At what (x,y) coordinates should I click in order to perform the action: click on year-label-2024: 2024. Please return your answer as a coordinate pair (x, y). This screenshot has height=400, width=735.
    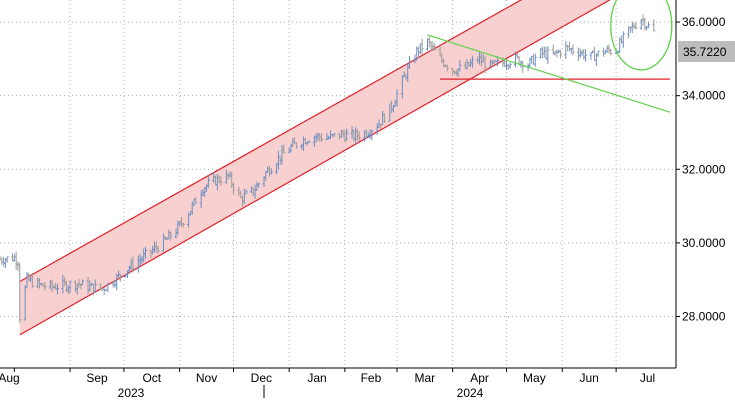
    Looking at the image, I should click on (470, 393).